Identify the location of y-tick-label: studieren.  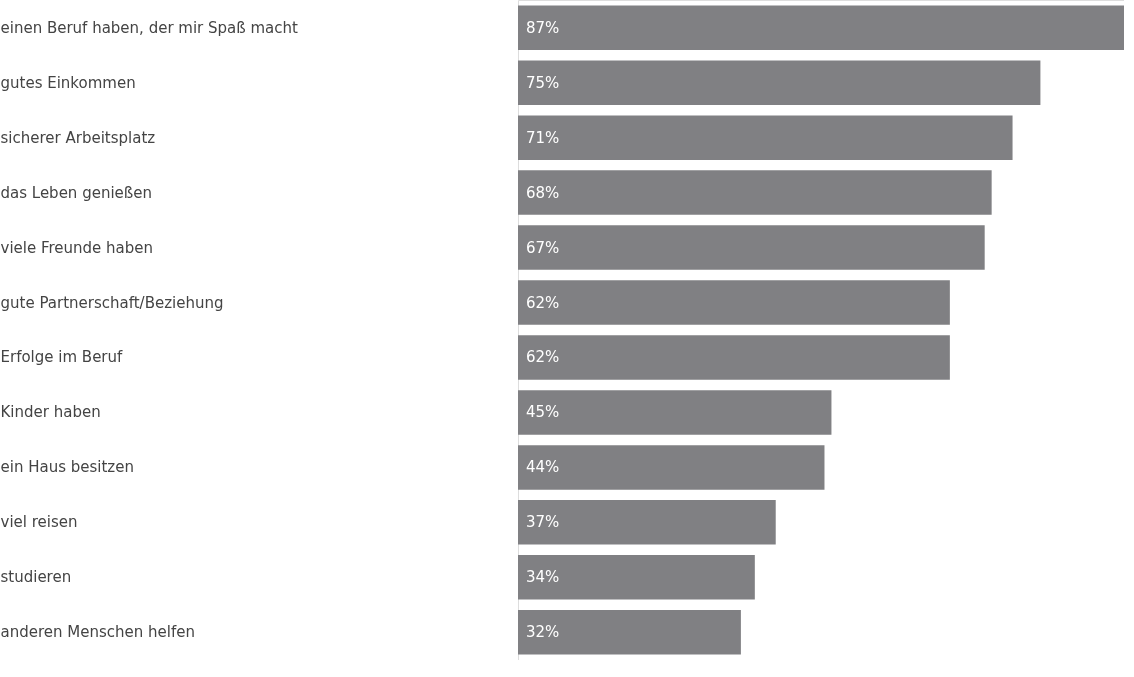
(36, 577).